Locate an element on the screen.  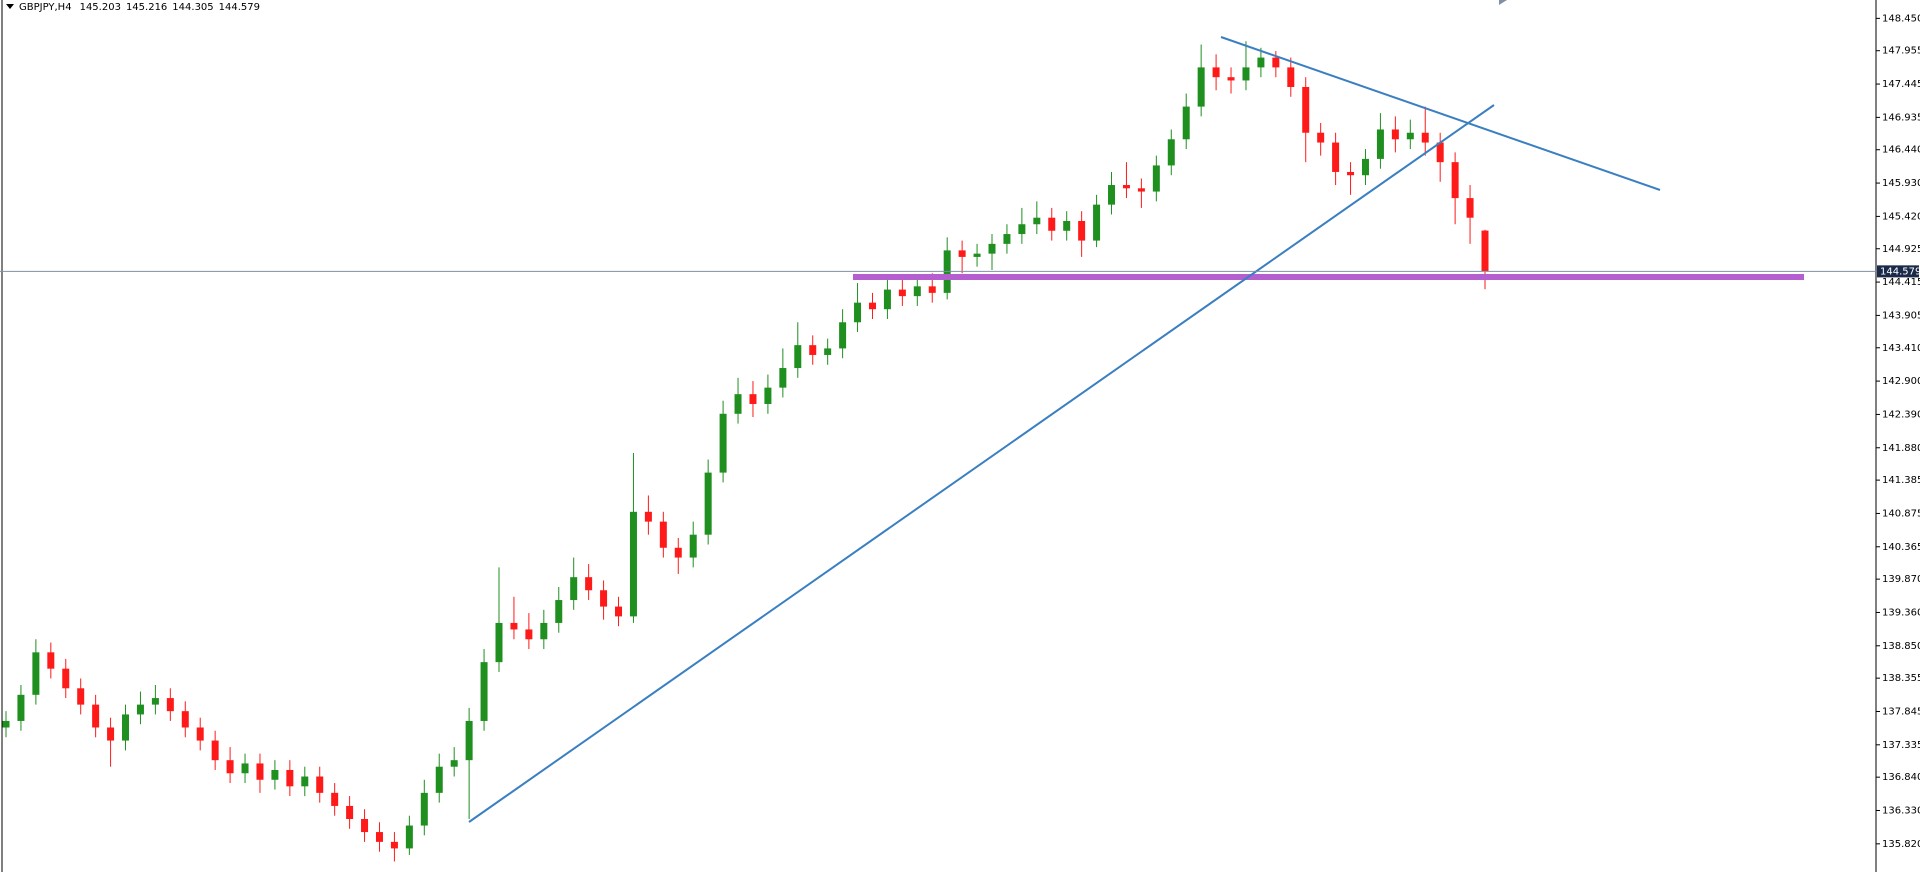
y-tick-label: 136.330 is located at coordinates (1901, 810).